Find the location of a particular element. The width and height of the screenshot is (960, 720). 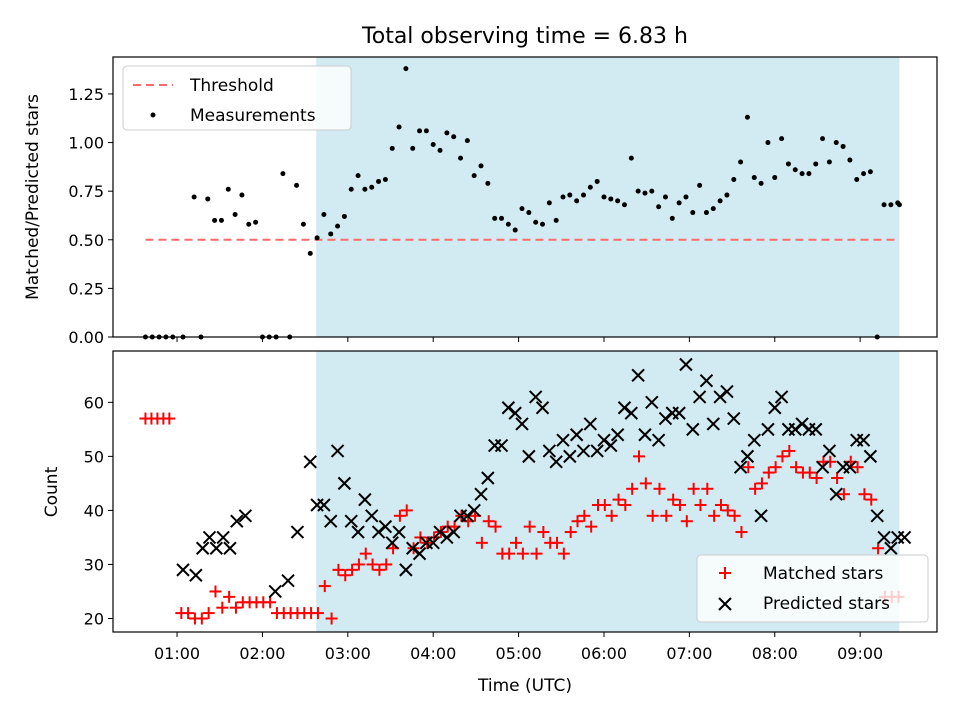

bottom-y-ticks: 20 30 40 50 60 is located at coordinates (98, 510).